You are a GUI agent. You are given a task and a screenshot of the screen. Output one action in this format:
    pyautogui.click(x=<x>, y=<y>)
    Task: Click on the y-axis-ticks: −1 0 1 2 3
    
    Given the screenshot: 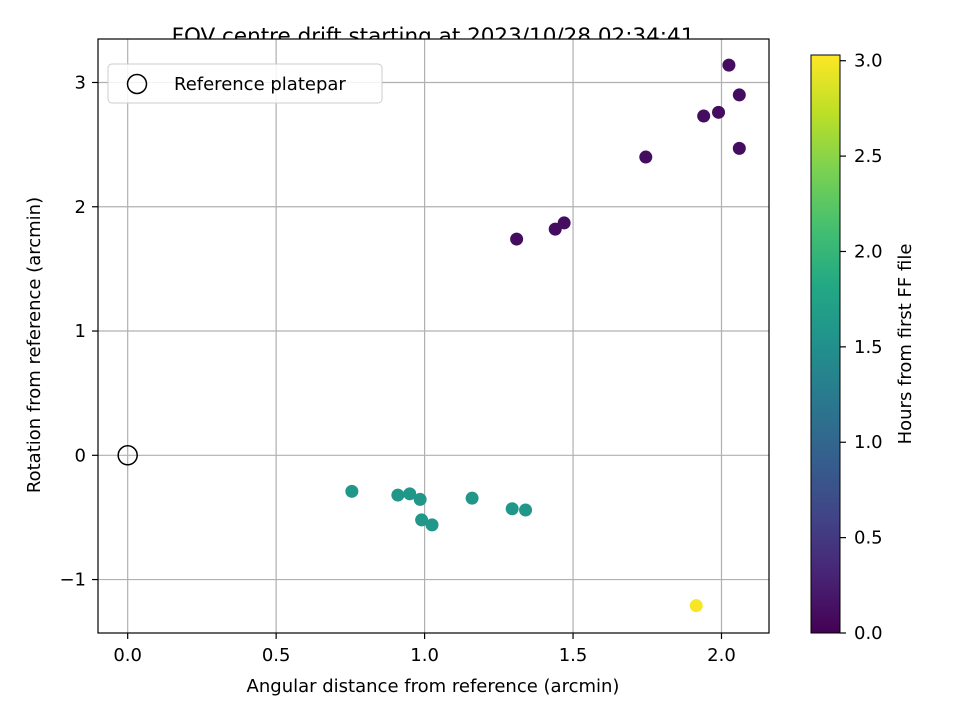 What is the action you would take?
    pyautogui.click(x=78, y=331)
    